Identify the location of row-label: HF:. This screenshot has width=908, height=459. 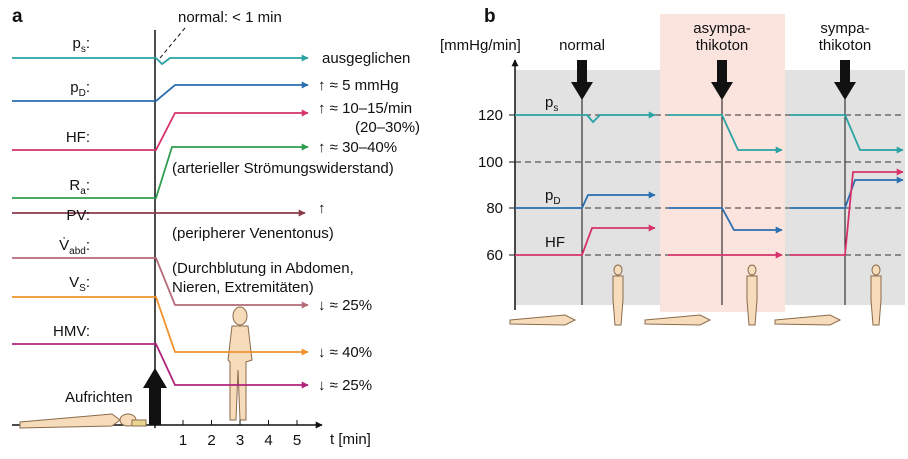
(78, 137).